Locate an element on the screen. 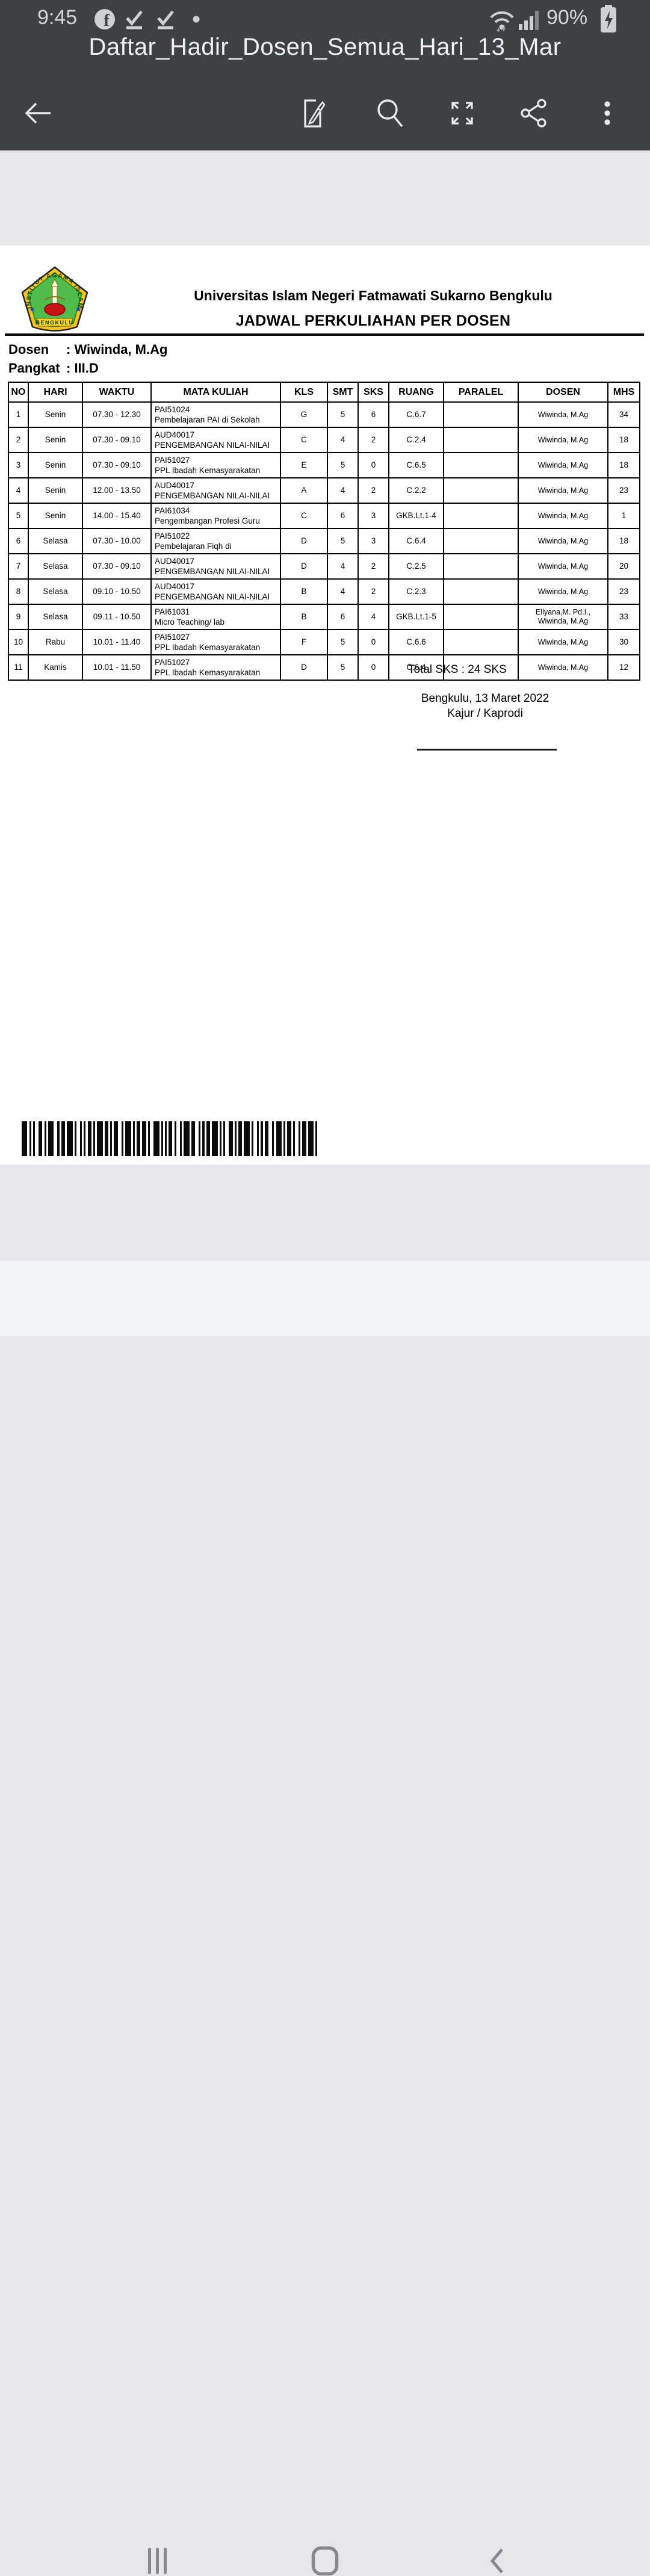  university-logo: INSTITUT AGAMA ISLAM NEGERI ★ ★ BENGKULU is located at coordinates (53, 299).